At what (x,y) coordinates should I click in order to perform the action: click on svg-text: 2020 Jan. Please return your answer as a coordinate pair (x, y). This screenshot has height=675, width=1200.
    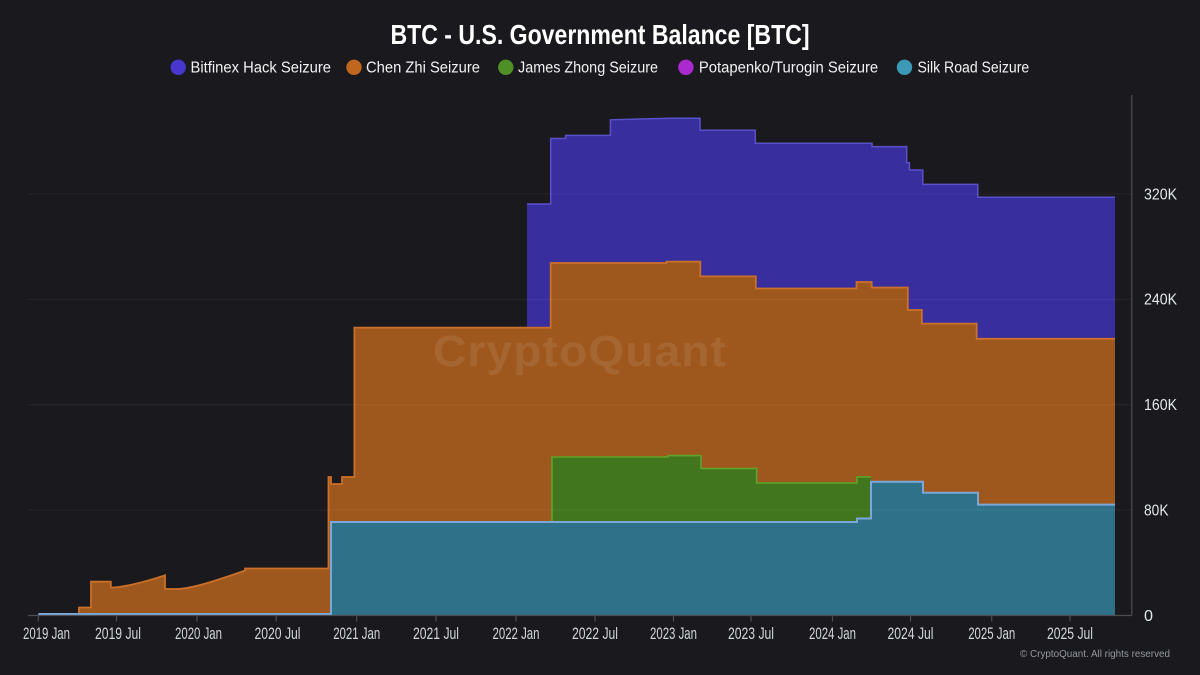
    Looking at the image, I should click on (198, 634).